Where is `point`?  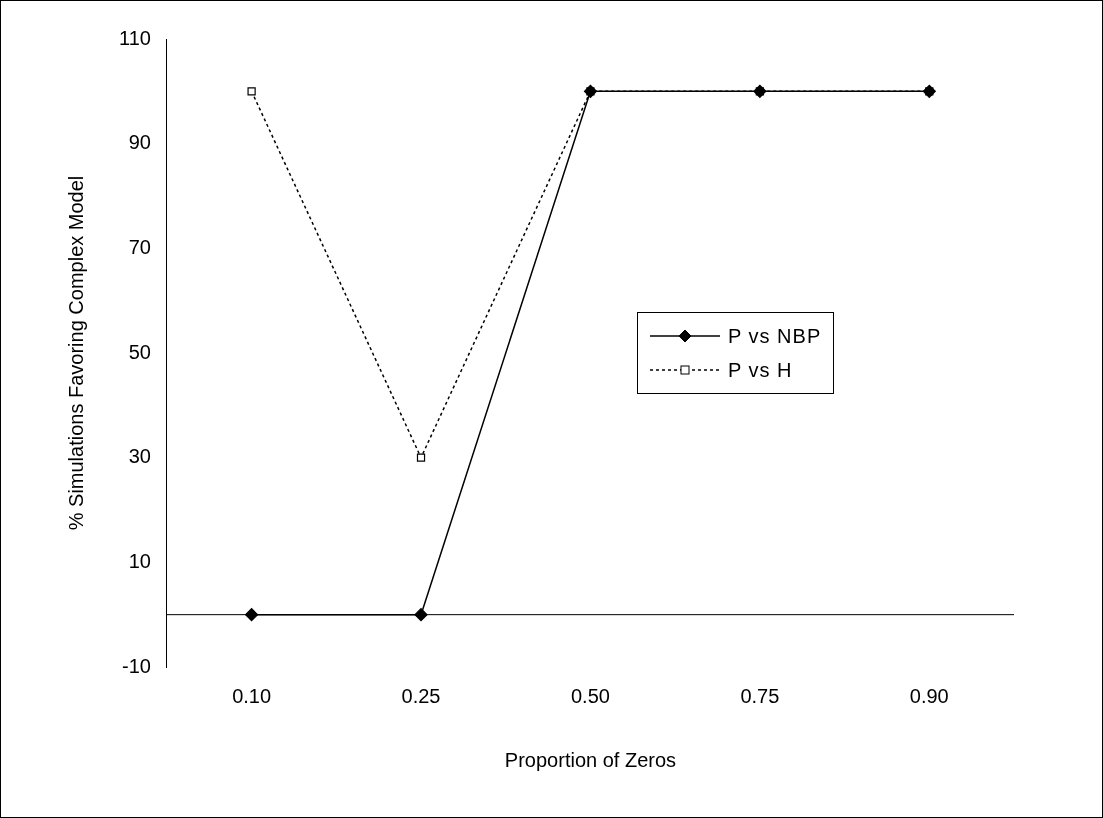
point is located at coordinates (421, 615).